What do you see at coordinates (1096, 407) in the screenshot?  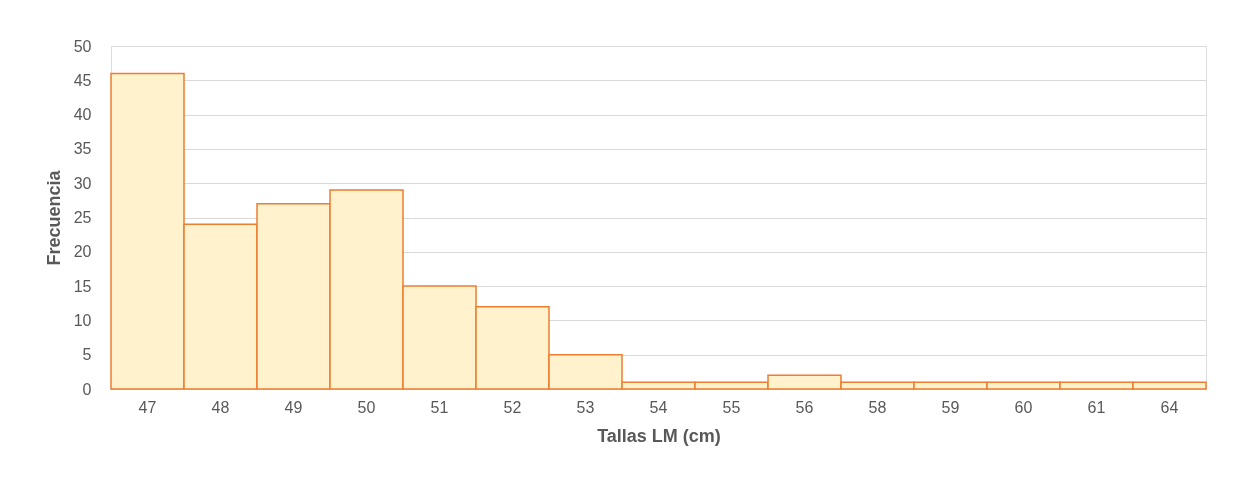 I see `x-tick-label: 61` at bounding box center [1096, 407].